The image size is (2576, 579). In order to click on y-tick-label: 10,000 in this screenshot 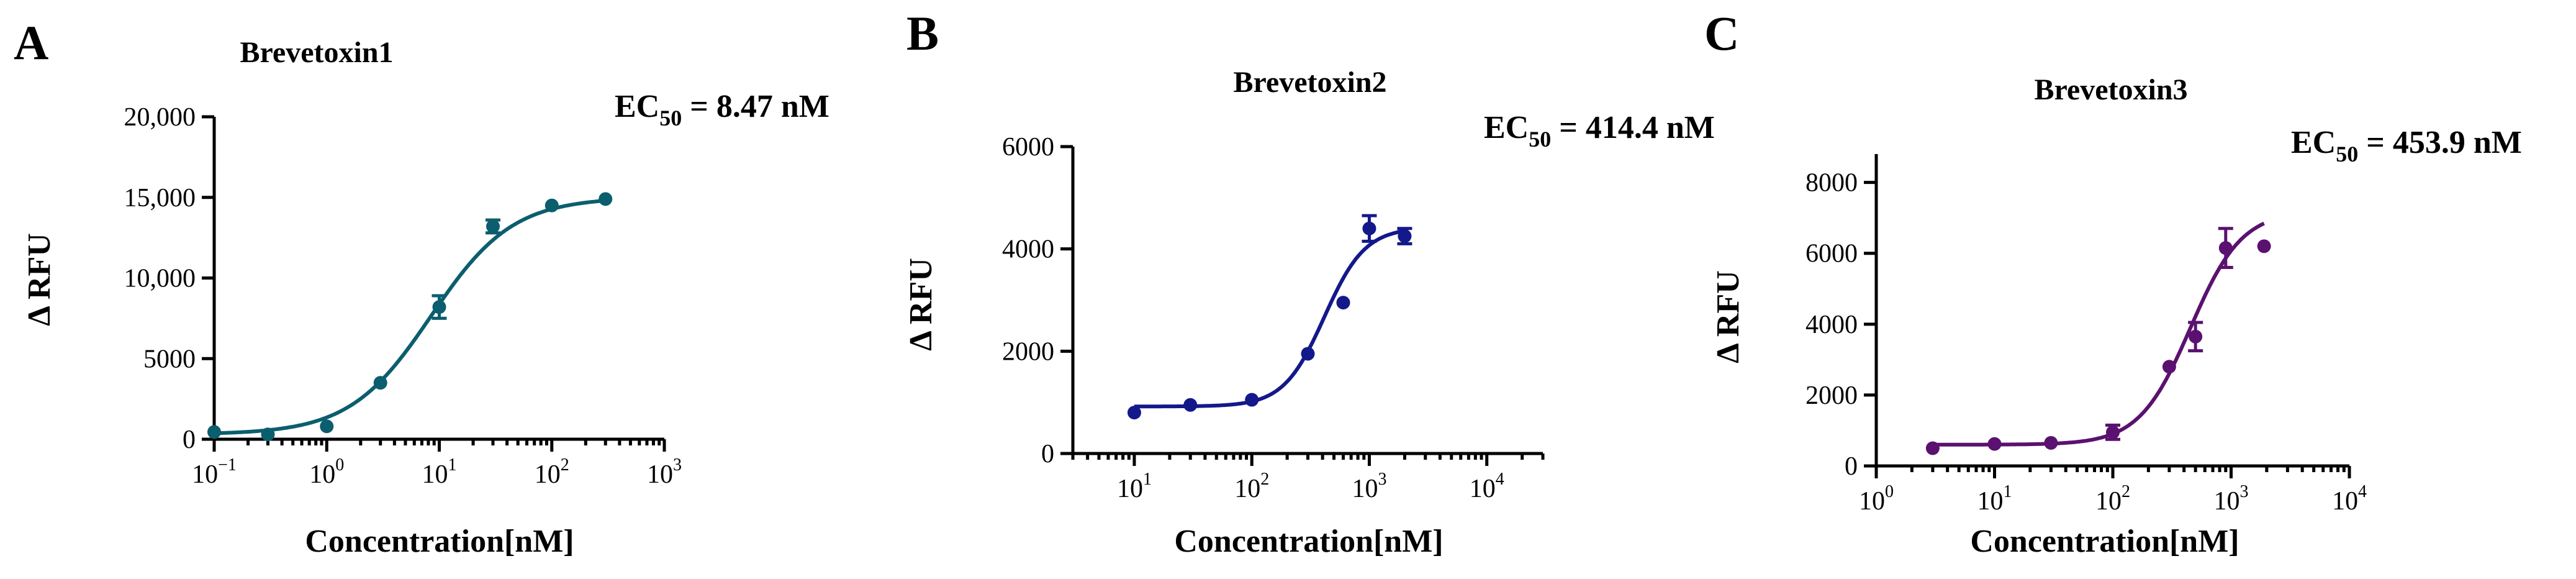, I will do `click(160, 279)`.